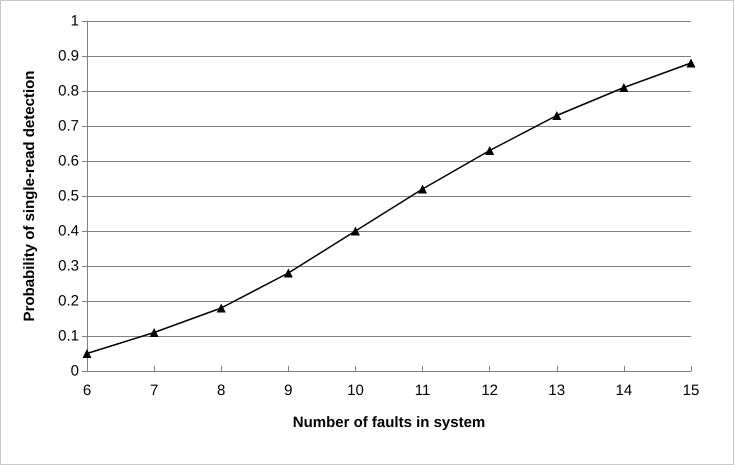 This screenshot has height=465, width=734. What do you see at coordinates (68, 126) in the screenshot?
I see `y-tick-label: 0.7` at bounding box center [68, 126].